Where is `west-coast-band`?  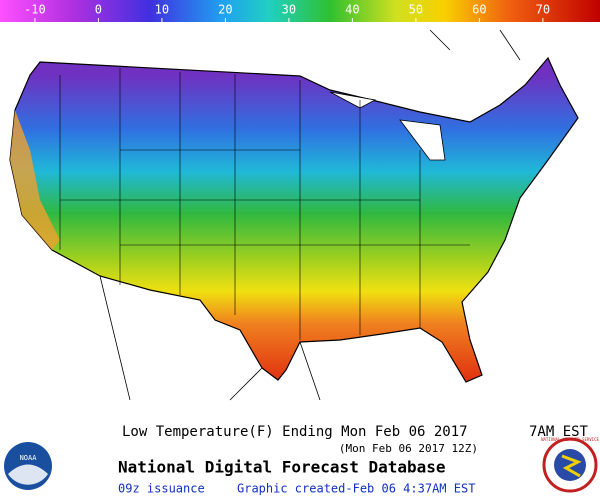 west-coast-band is located at coordinates (35, 180).